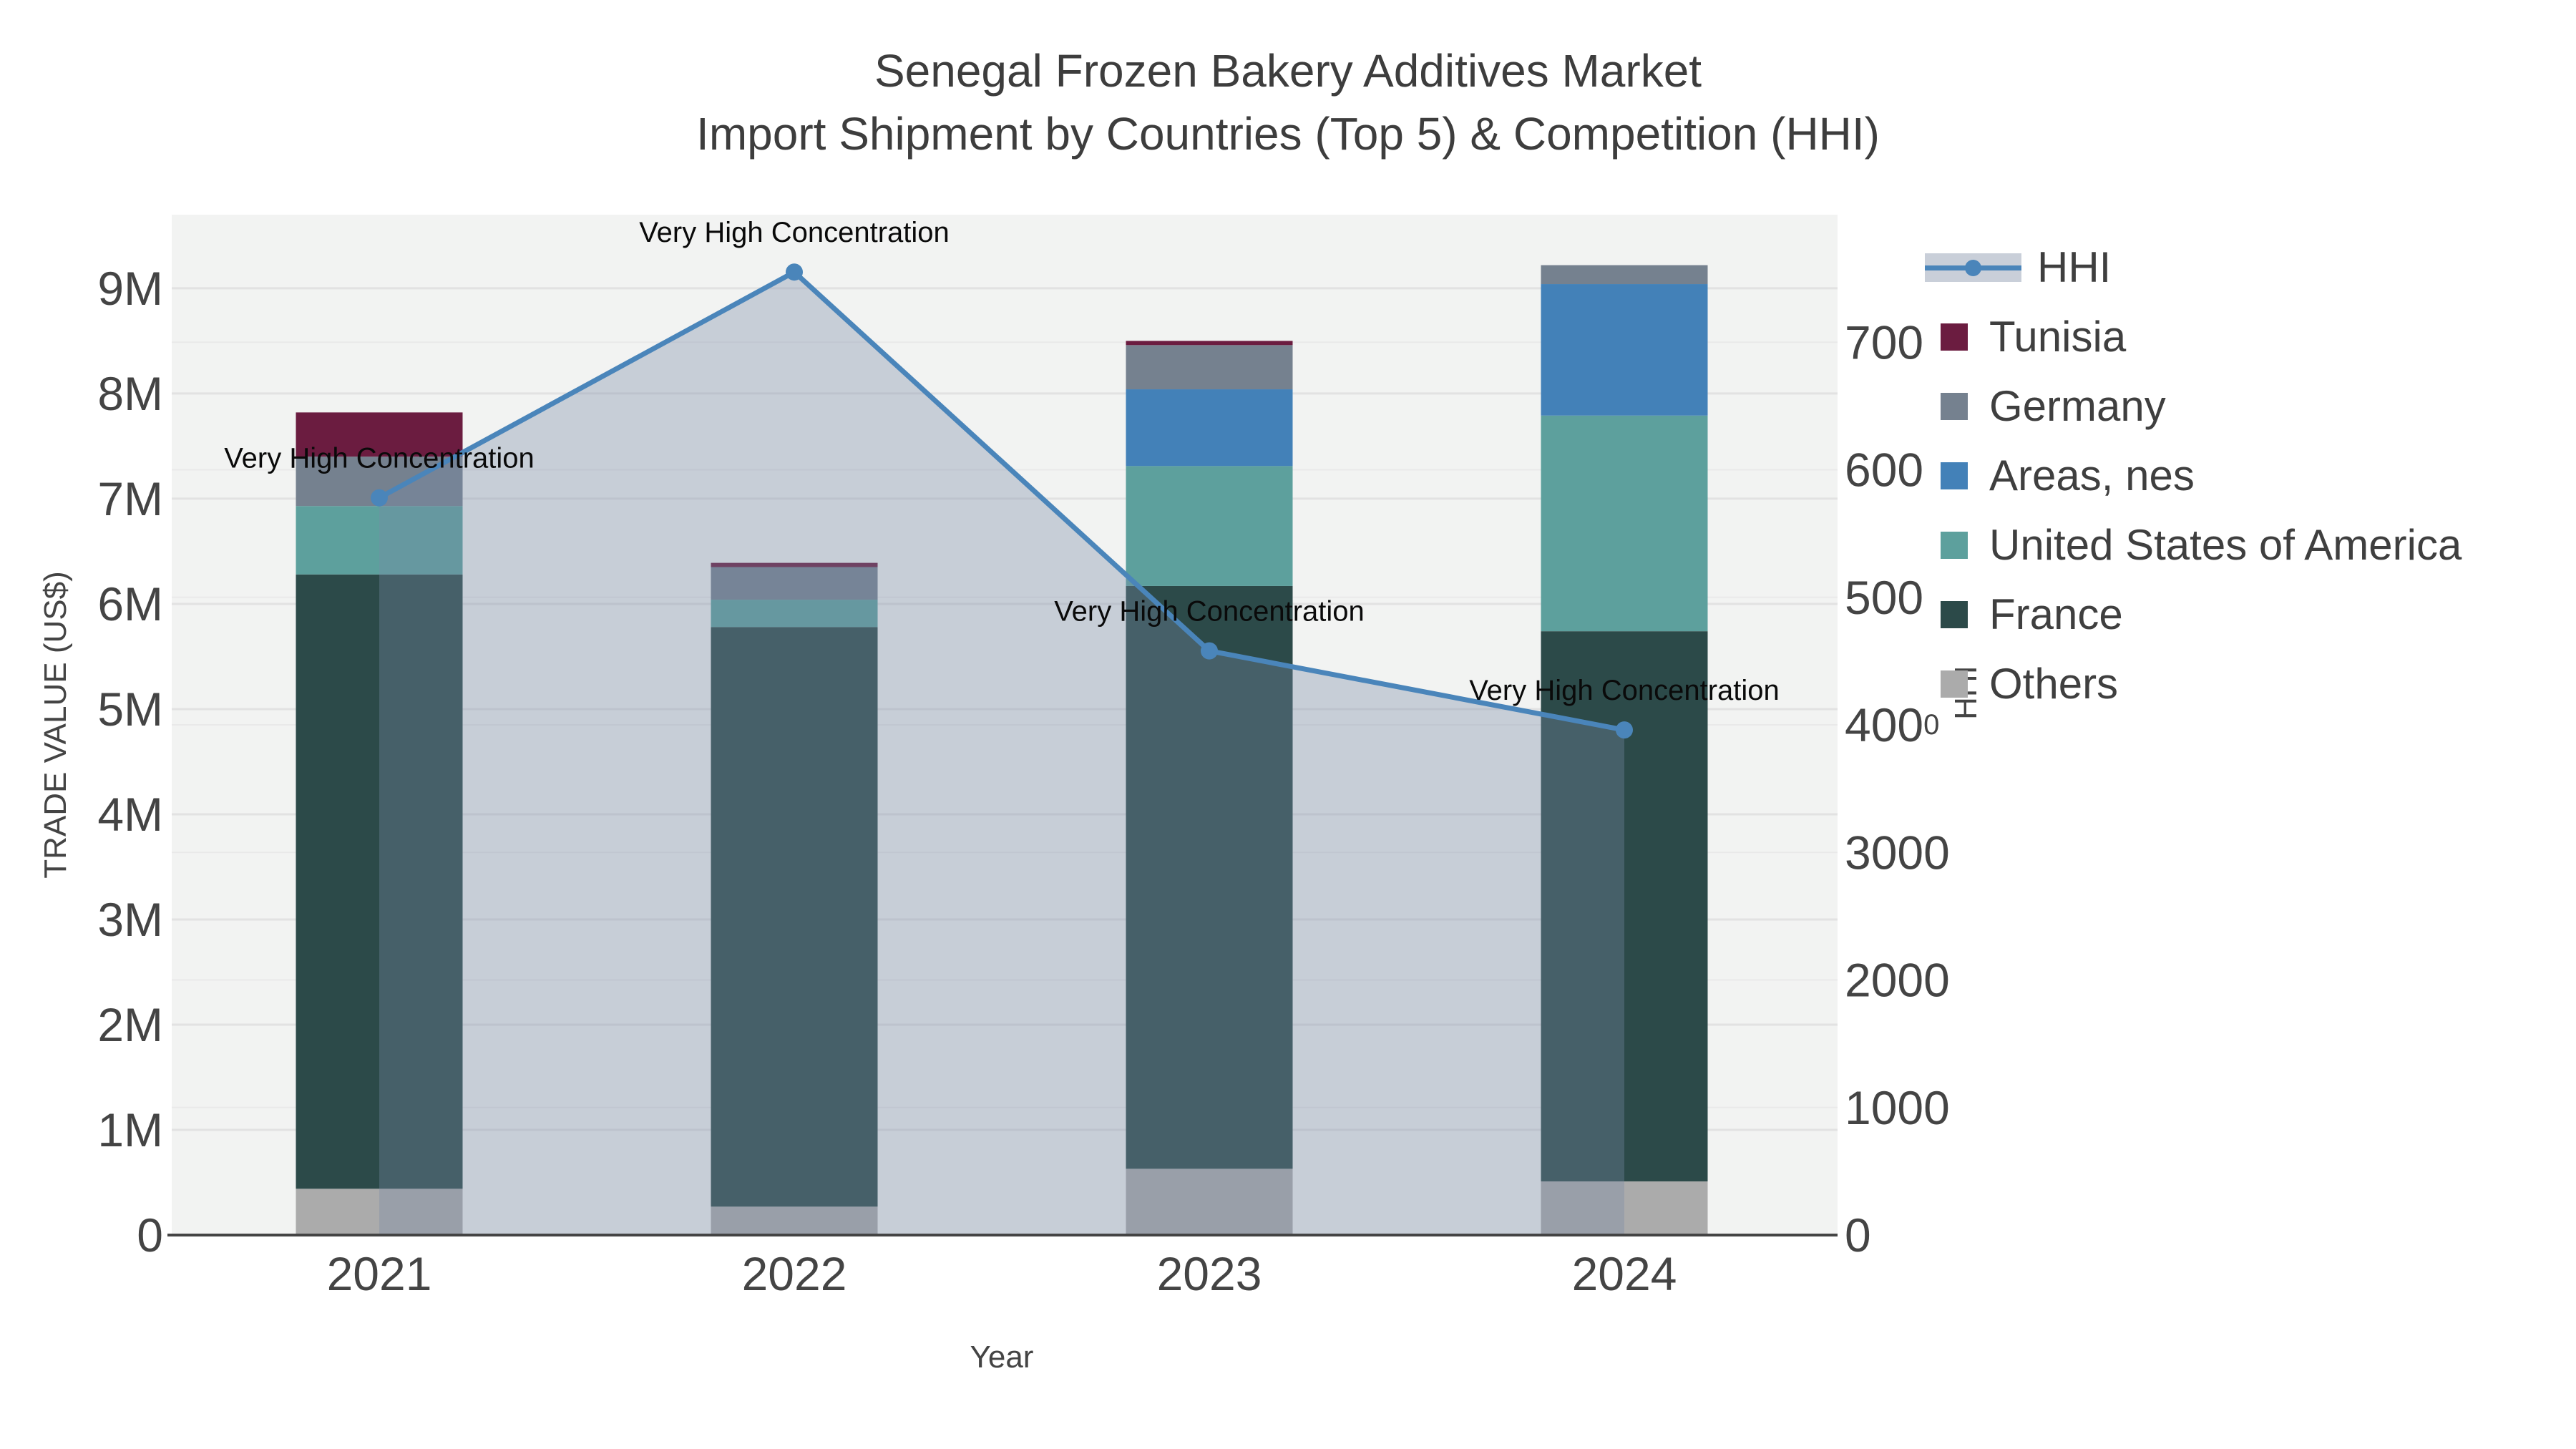  Describe the element at coordinates (794, 564) in the screenshot. I see `bar-segment-tunisia-2022` at that location.